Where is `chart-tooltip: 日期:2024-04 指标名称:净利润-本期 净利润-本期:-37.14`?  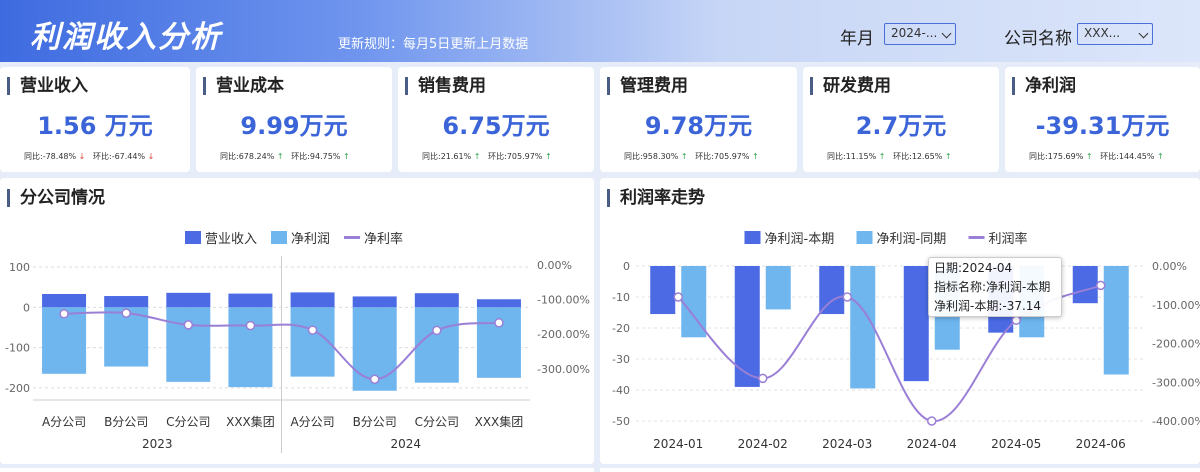 chart-tooltip: 日期:2024-04 指标名称:净利润-本期 净利润-本期:-37.14 is located at coordinates (995, 287).